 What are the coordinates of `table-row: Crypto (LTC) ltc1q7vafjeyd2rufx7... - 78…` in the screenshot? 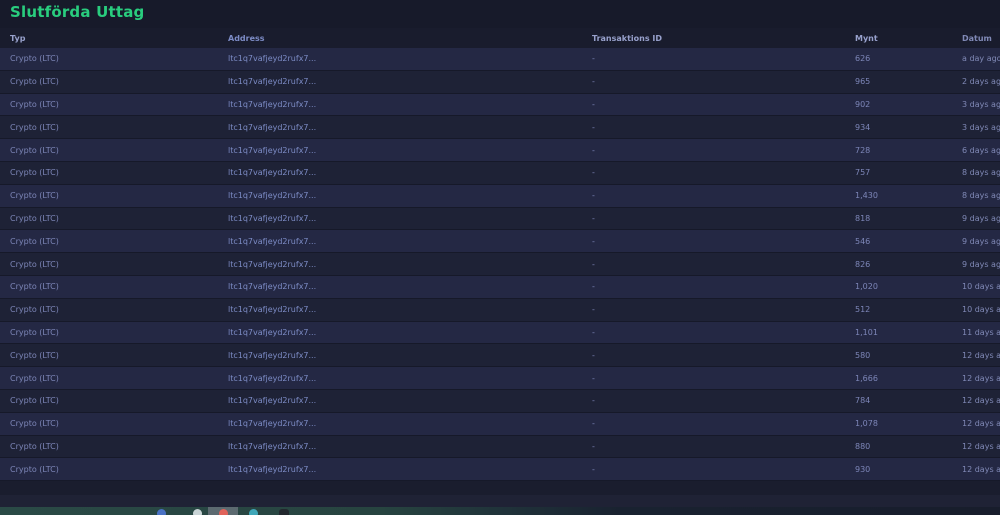 It's located at (500, 401).